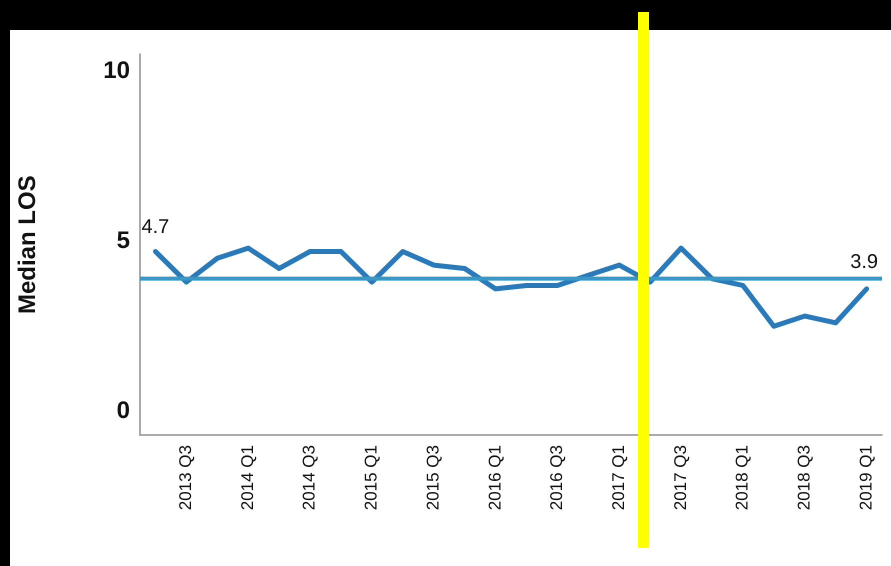  I want to click on x-tick-label: 2018 Q3, so click(804, 477).